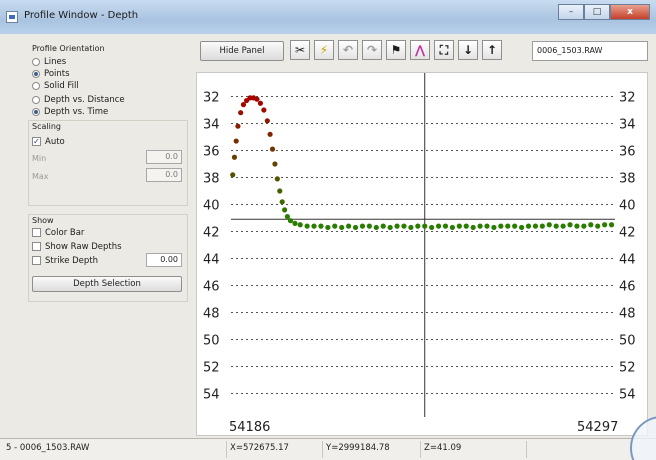  What do you see at coordinates (492, 50) in the screenshot?
I see `up-arrow-icon: ↑` at bounding box center [492, 50].